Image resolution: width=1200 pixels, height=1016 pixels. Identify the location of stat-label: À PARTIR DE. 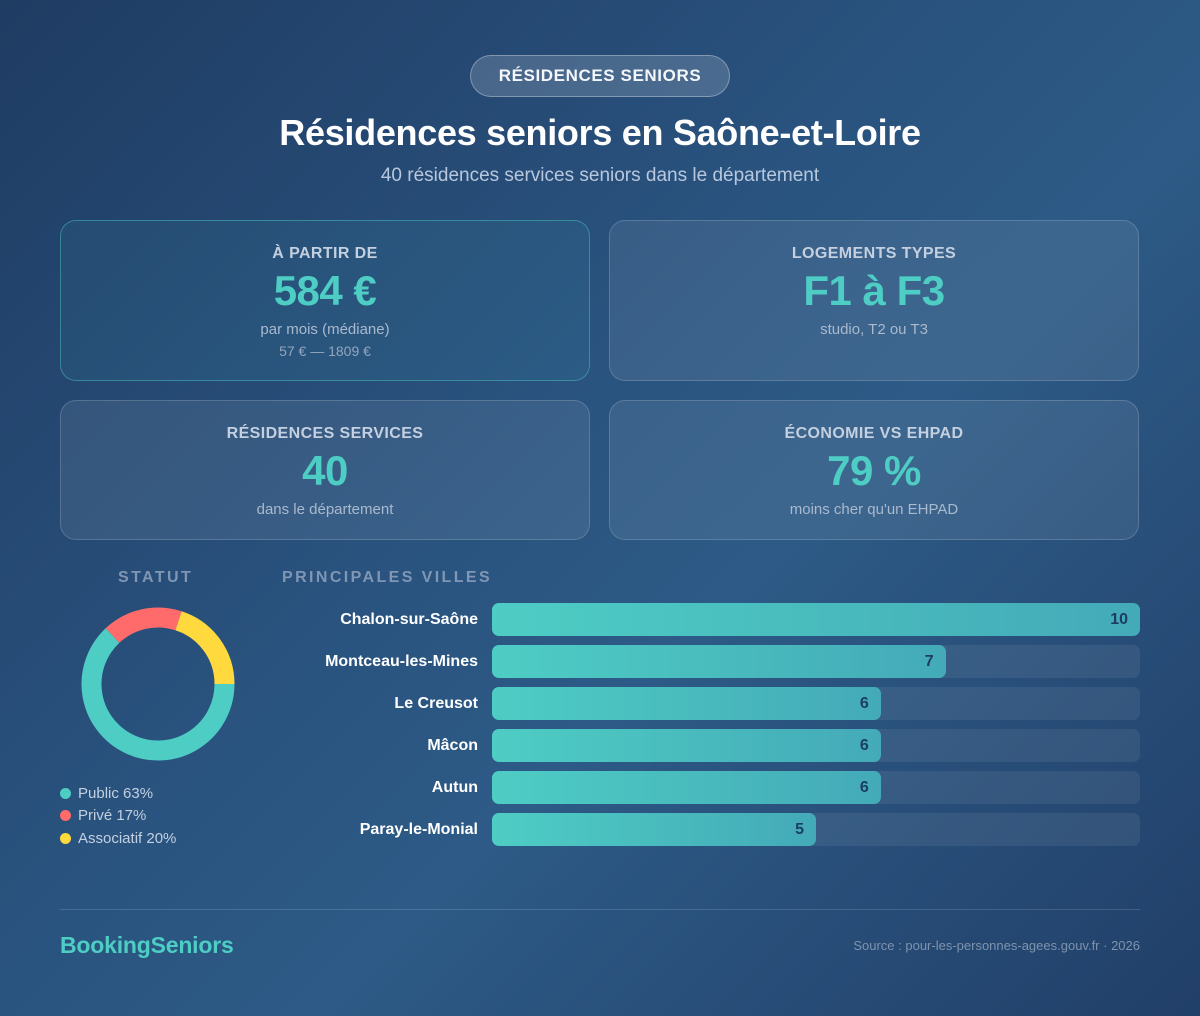
(325, 253).